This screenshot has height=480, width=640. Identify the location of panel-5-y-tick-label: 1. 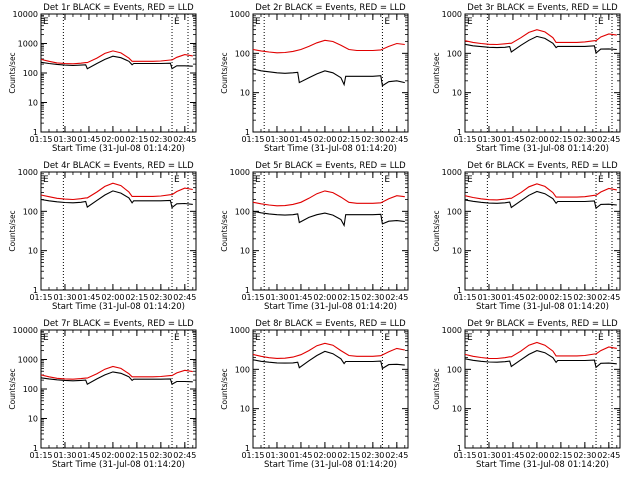
(247, 290).